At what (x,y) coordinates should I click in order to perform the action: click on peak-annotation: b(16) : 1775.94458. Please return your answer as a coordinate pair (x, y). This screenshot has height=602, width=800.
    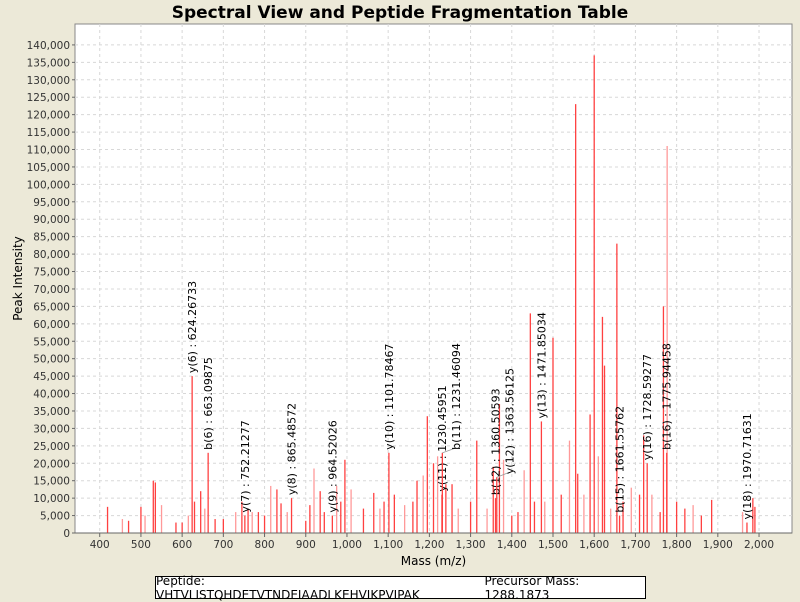
    Looking at the image, I should click on (667, 396).